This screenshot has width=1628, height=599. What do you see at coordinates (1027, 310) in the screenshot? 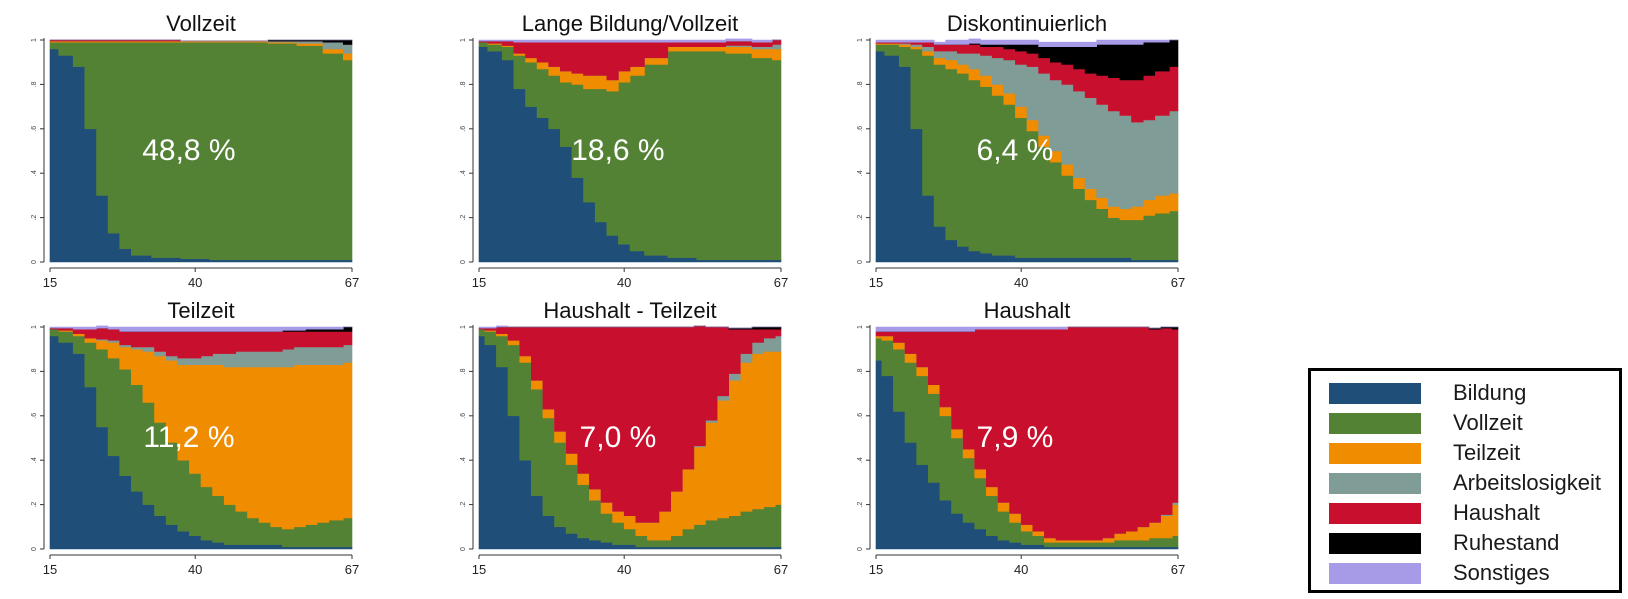
I see `chart-title: Haushalt` at bounding box center [1027, 310].